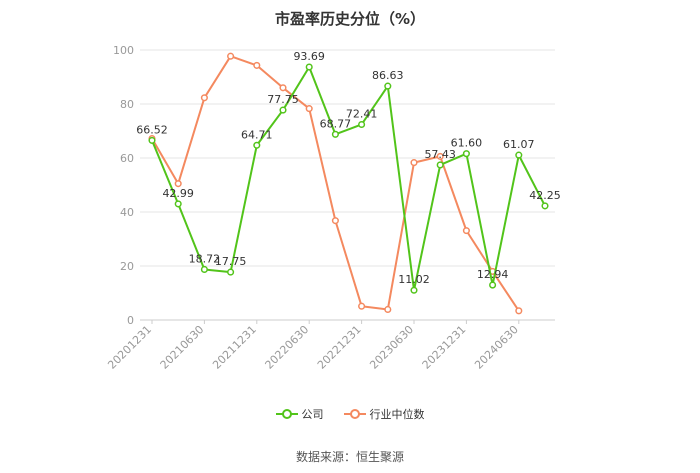  I want to click on data-label-company: 72.41, so click(362, 113).